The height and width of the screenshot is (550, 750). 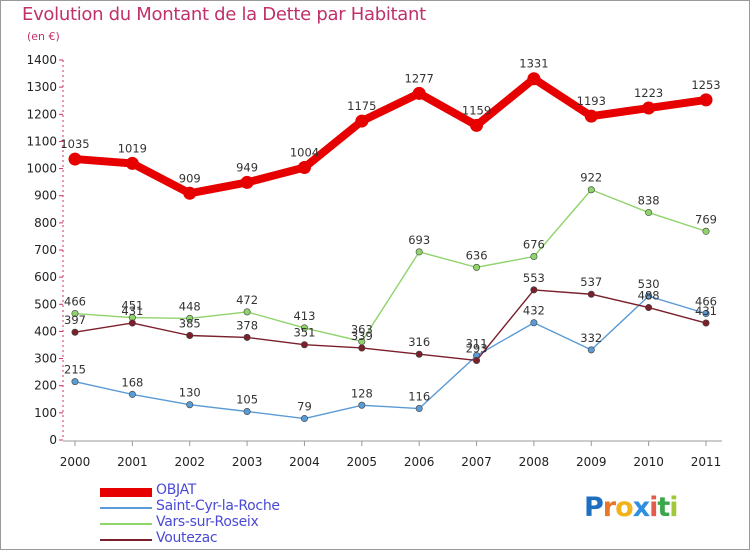 What do you see at coordinates (176, 490) in the screenshot?
I see `legend-label: OBJAT` at bounding box center [176, 490].